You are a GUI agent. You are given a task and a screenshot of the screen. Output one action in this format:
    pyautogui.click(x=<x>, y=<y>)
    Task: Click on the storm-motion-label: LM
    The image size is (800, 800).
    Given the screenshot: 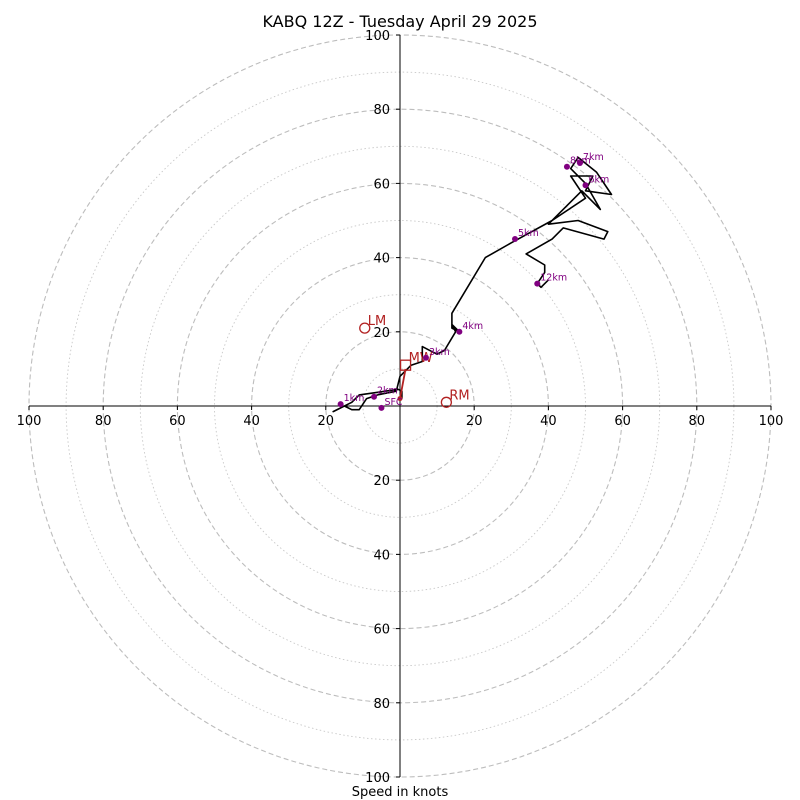 What is the action you would take?
    pyautogui.click(x=377, y=321)
    